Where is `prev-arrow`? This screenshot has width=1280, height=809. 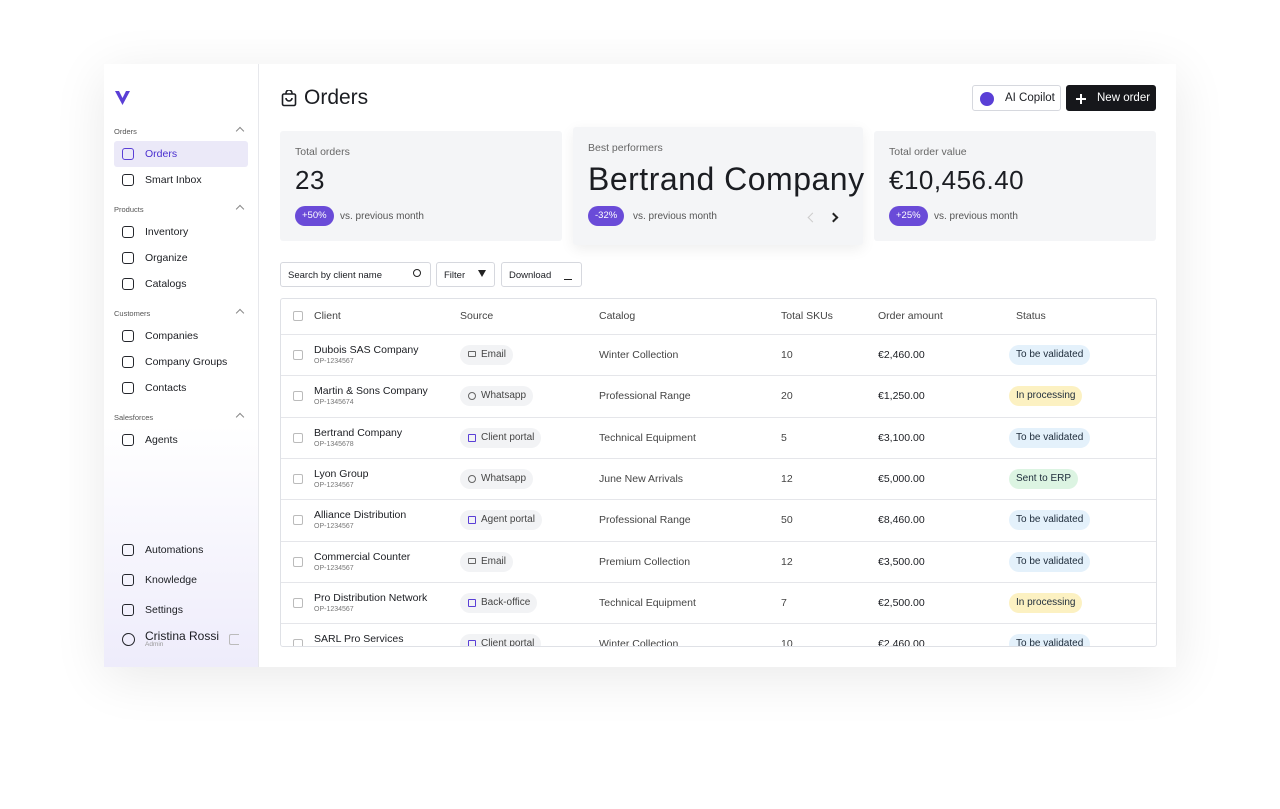 prev-arrow is located at coordinates (812, 217).